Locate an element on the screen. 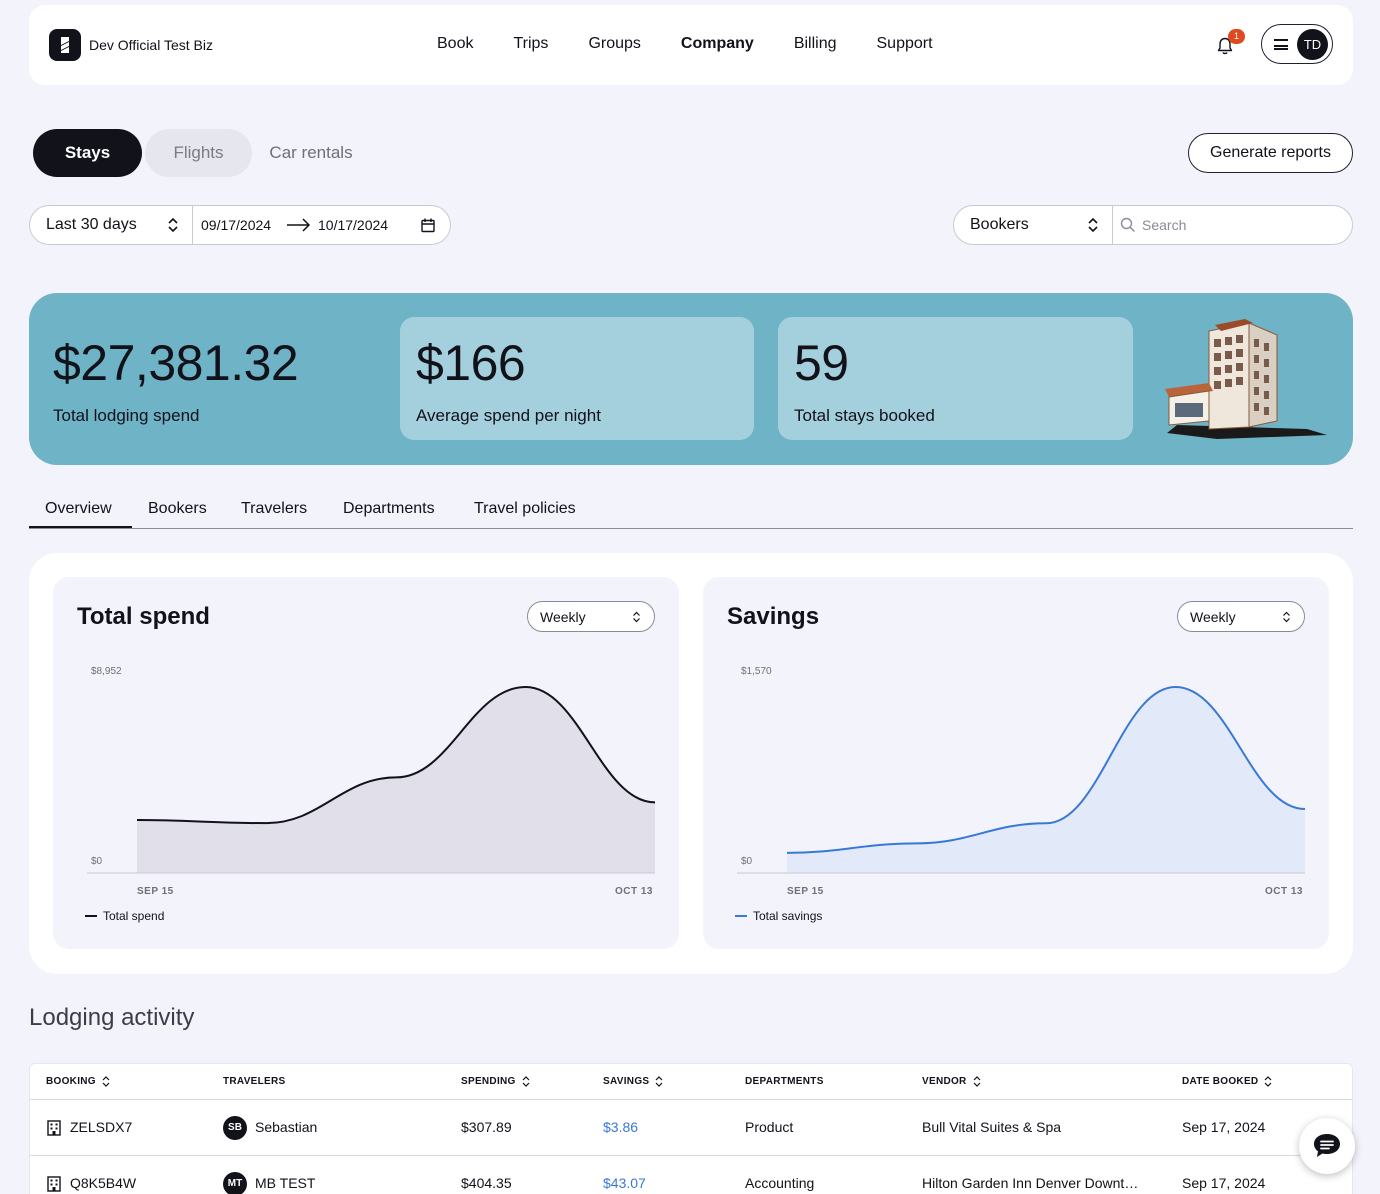 The width and height of the screenshot is (1380, 1194). user-avatar: TD is located at coordinates (1312, 44).